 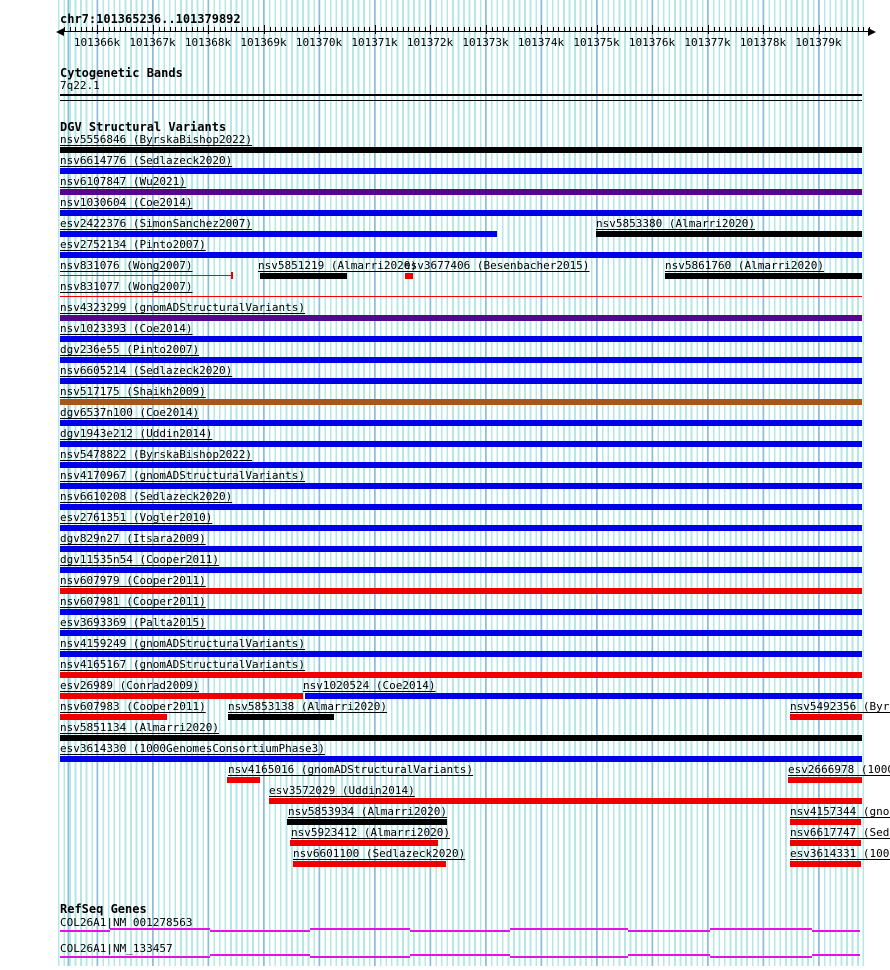 I want to click on variant-label: nsv5556846 (ByrskaBishop2022), so click(x=156, y=139).